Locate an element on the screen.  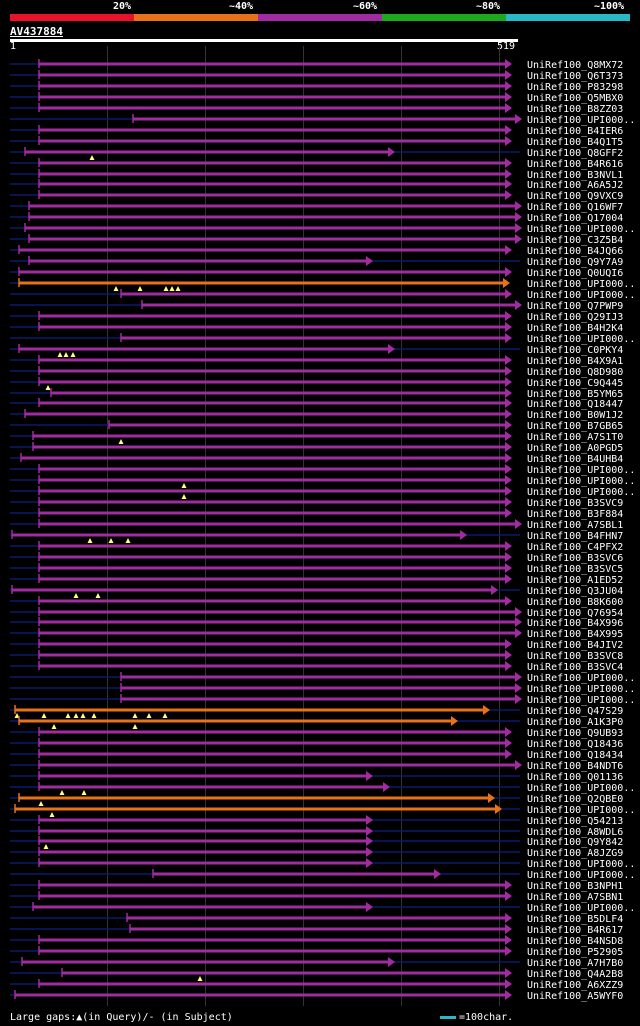
hit-label: UniRef100_B4X9A1 is located at coordinates (575, 361).